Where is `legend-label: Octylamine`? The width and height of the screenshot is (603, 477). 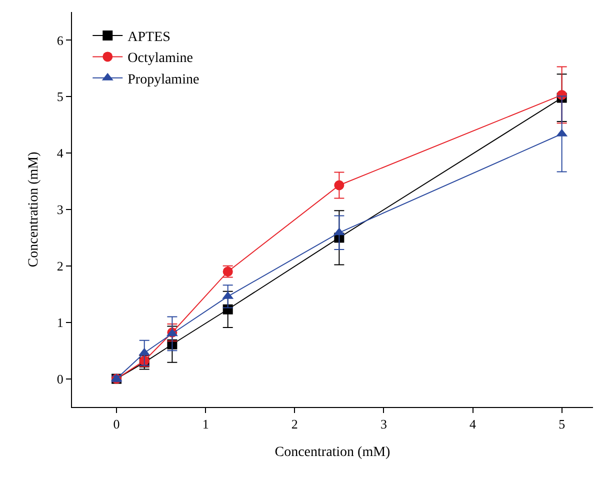 legend-label: Octylamine is located at coordinates (160, 58).